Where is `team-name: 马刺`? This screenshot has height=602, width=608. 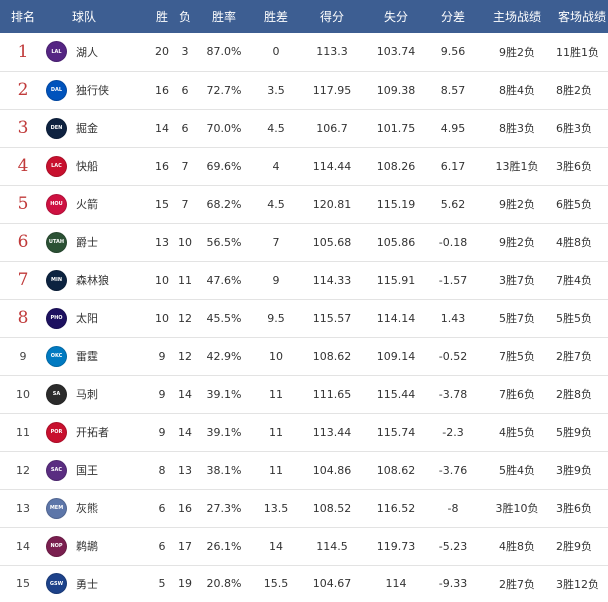
team-name: 马刺 is located at coordinates (87, 394).